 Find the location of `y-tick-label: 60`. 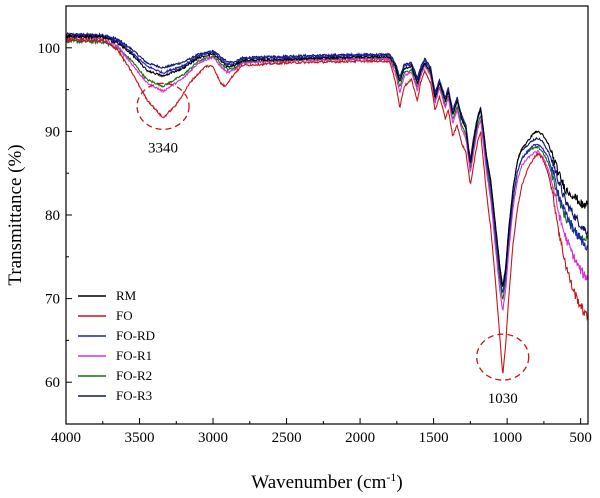

y-tick-label: 60 is located at coordinates (52, 383).